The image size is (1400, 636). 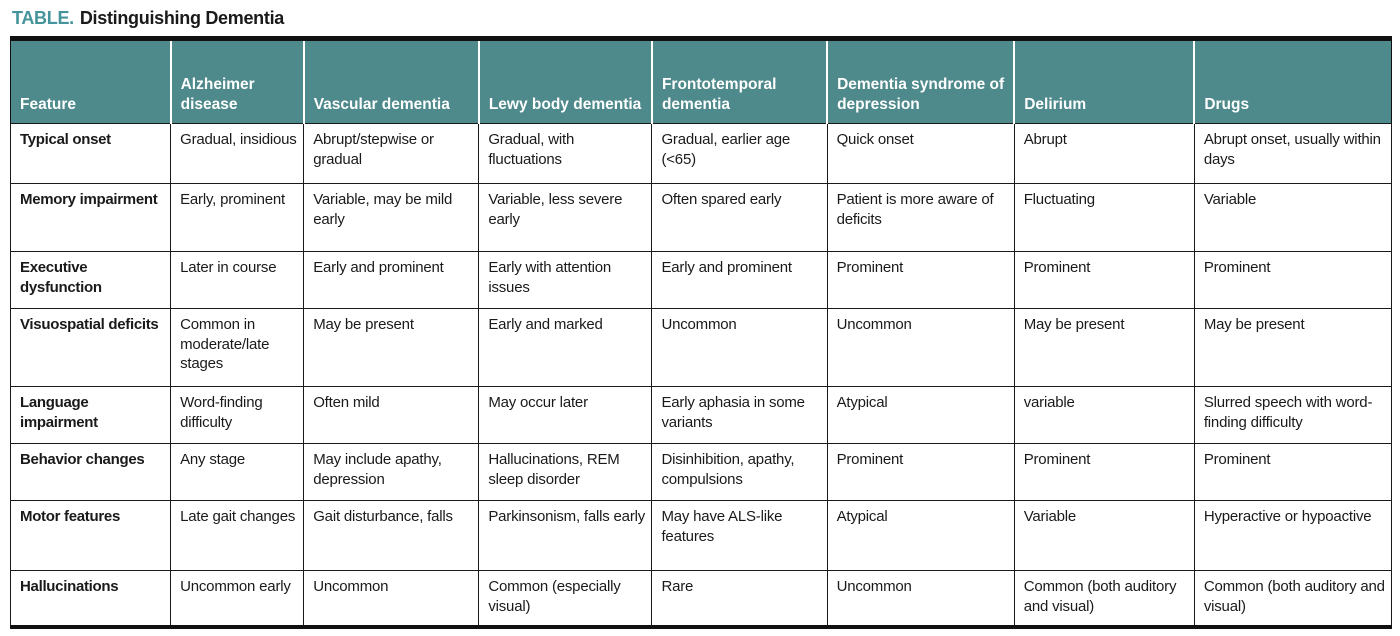 What do you see at coordinates (739, 415) in the screenshot?
I see `table-cell: Early aphasia in some variants` at bounding box center [739, 415].